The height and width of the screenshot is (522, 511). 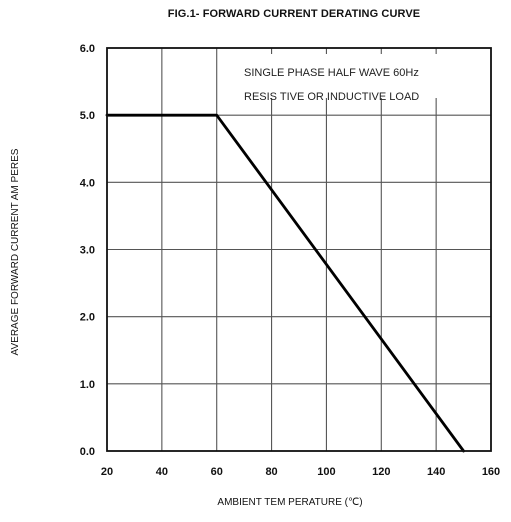 What do you see at coordinates (436, 472) in the screenshot?
I see `x-tick-label: 140` at bounding box center [436, 472].